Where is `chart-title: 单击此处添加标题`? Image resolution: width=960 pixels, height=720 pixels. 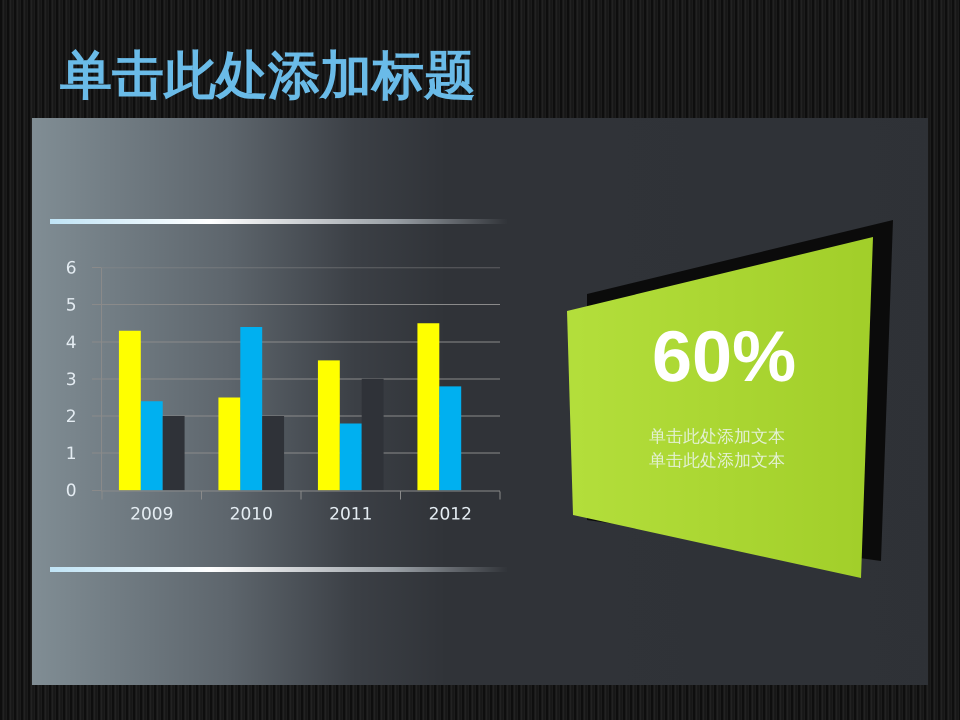
chart-title: 单击此处添加标题 is located at coordinates (267, 76).